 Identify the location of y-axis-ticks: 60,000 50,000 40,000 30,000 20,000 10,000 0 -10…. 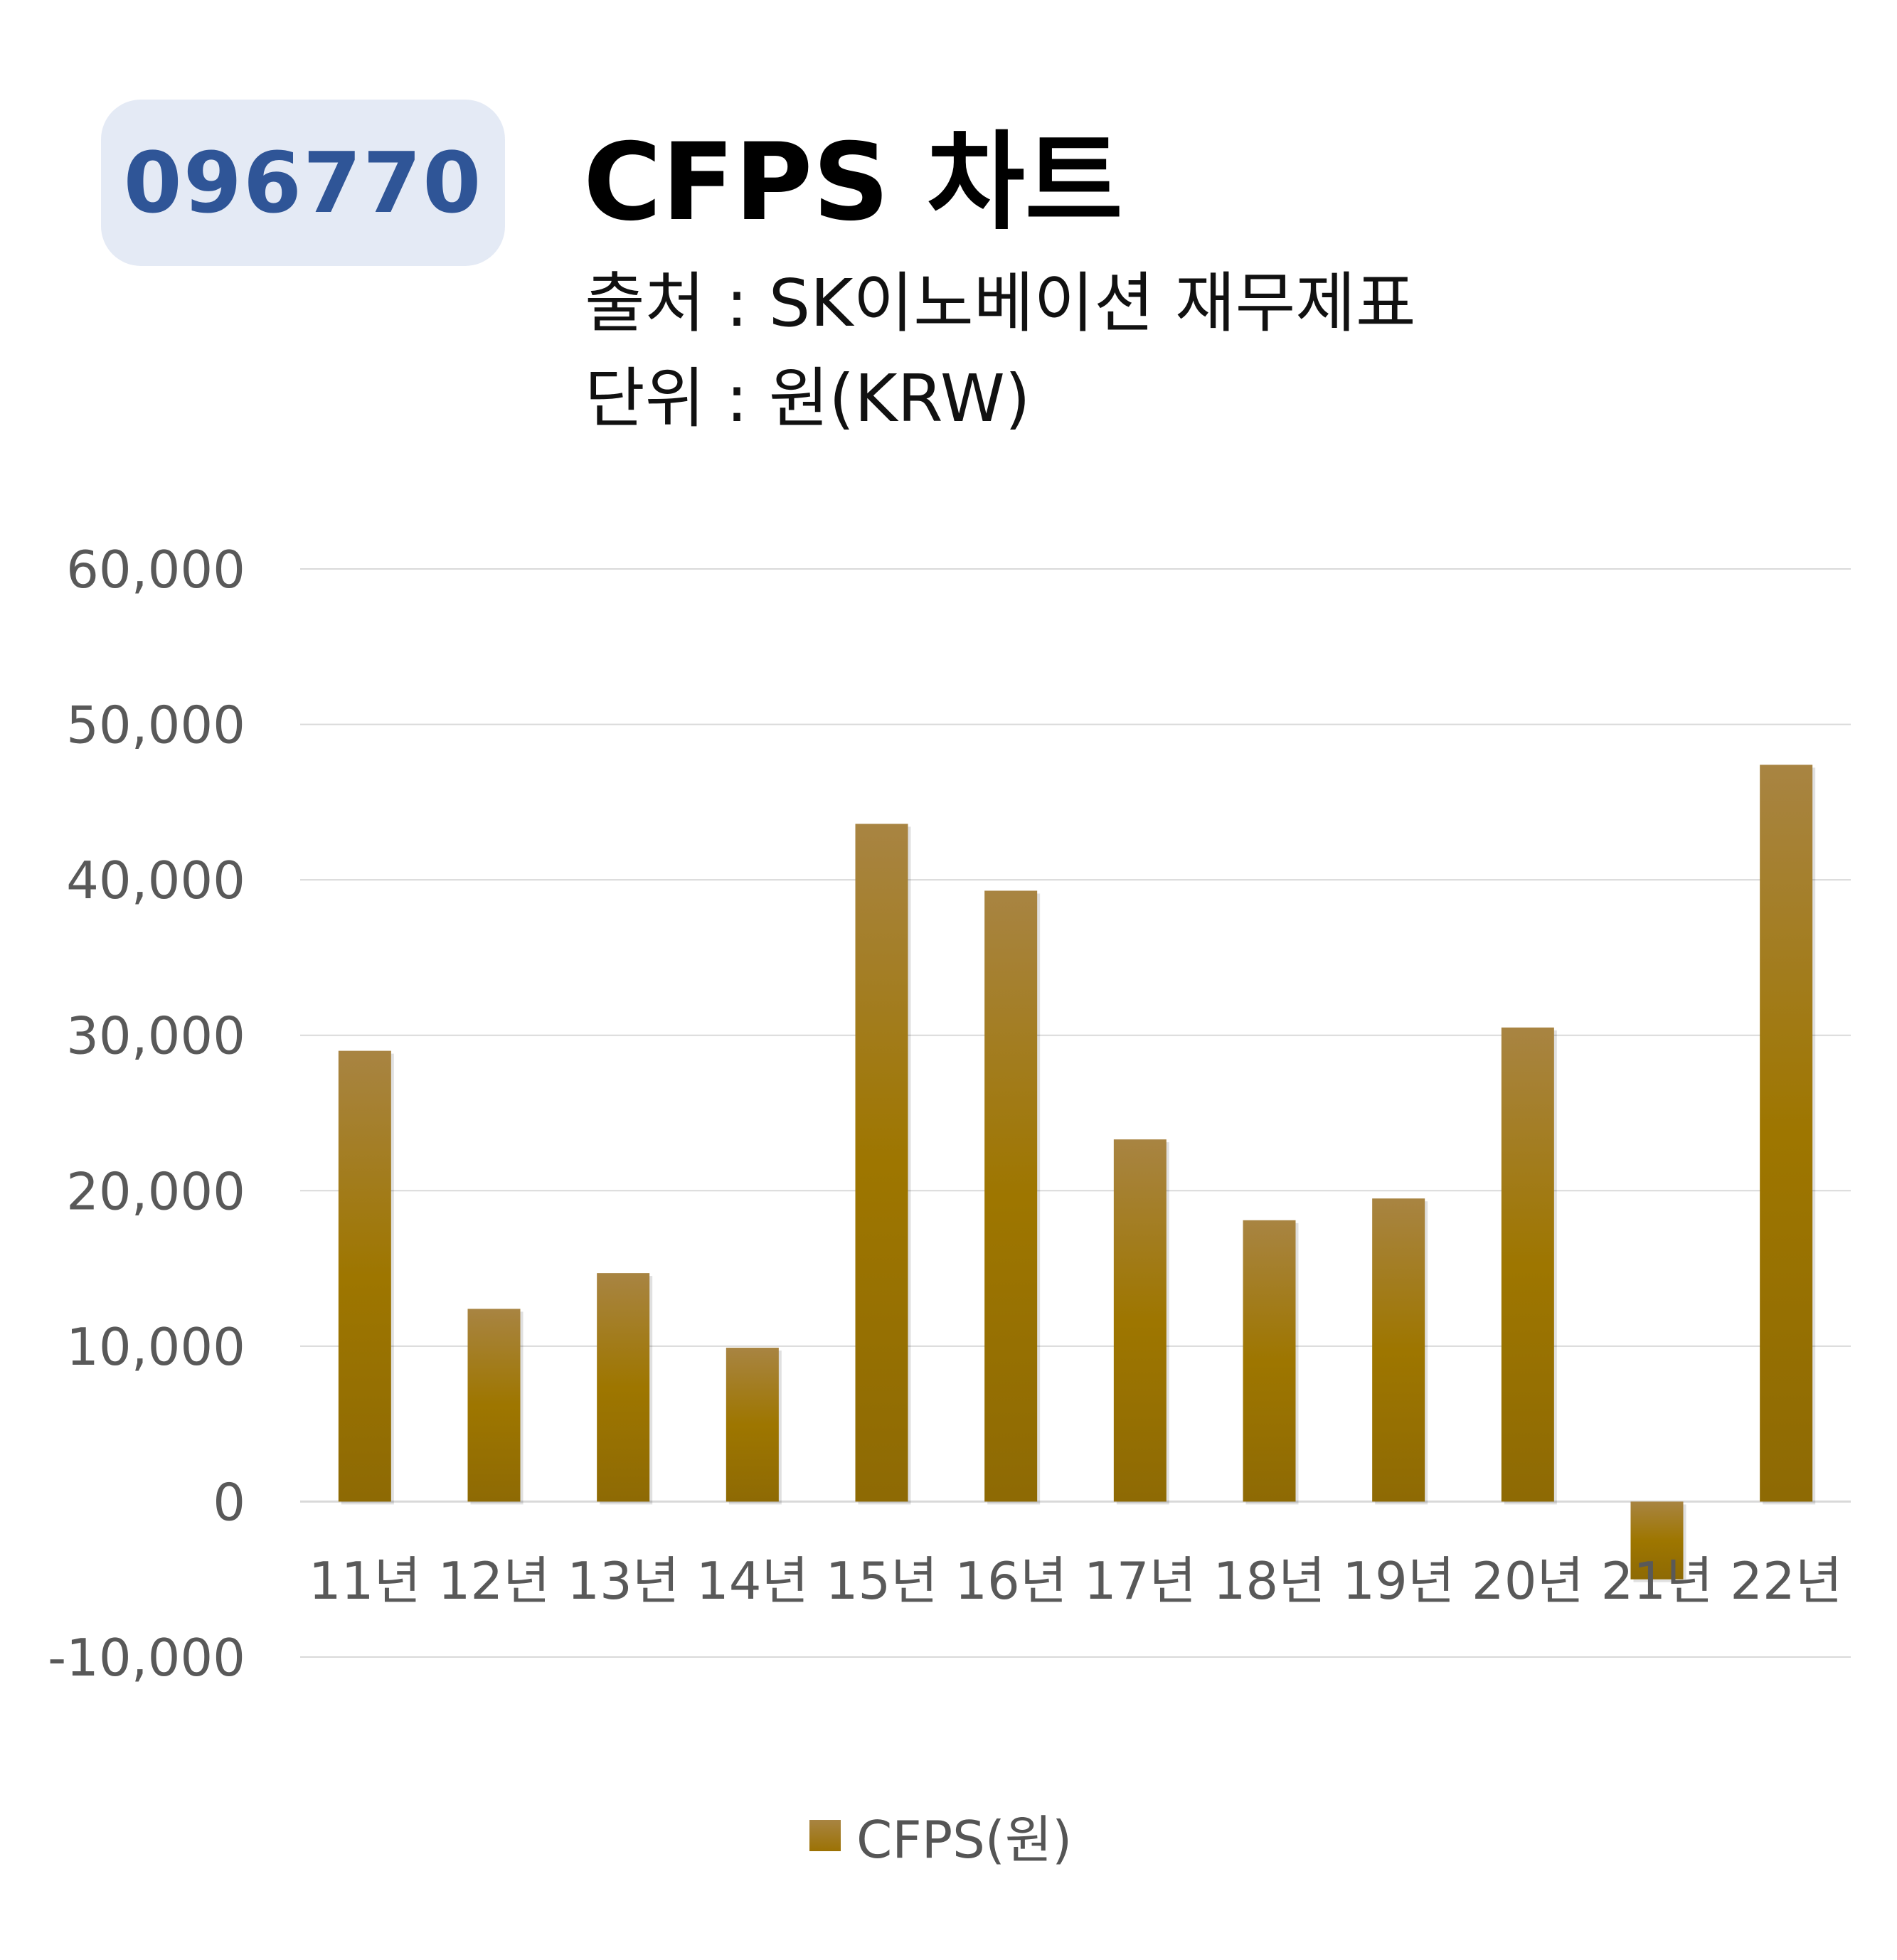
(146, 1114).